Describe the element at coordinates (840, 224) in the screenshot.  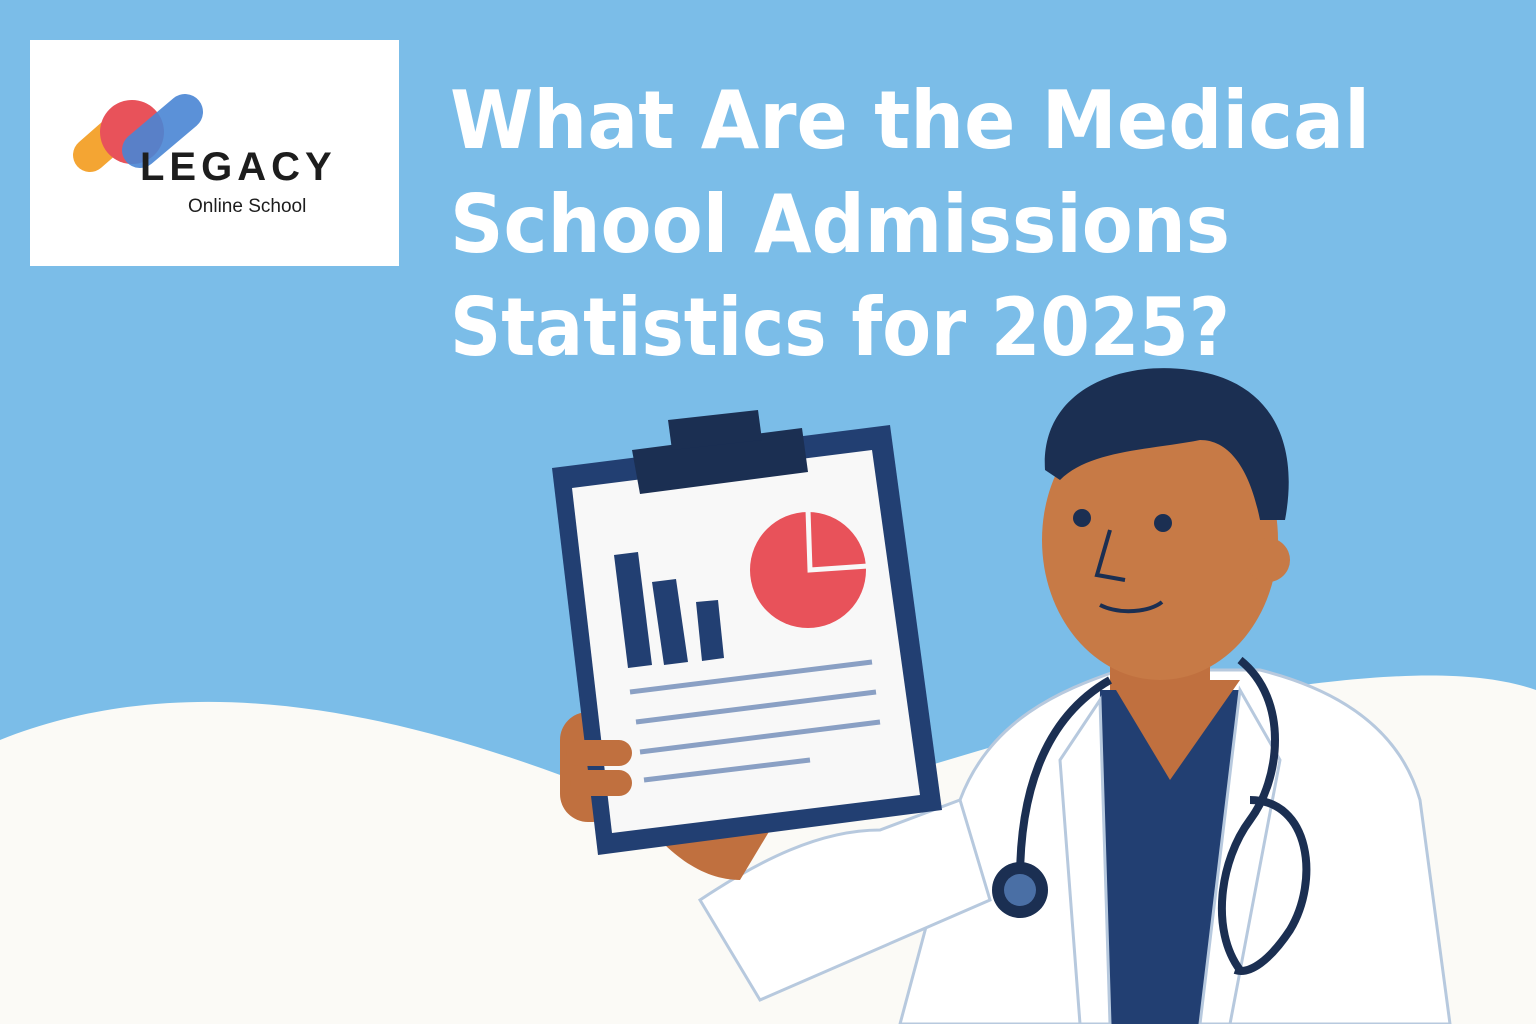
I see `title-line: School Admissions` at that location.